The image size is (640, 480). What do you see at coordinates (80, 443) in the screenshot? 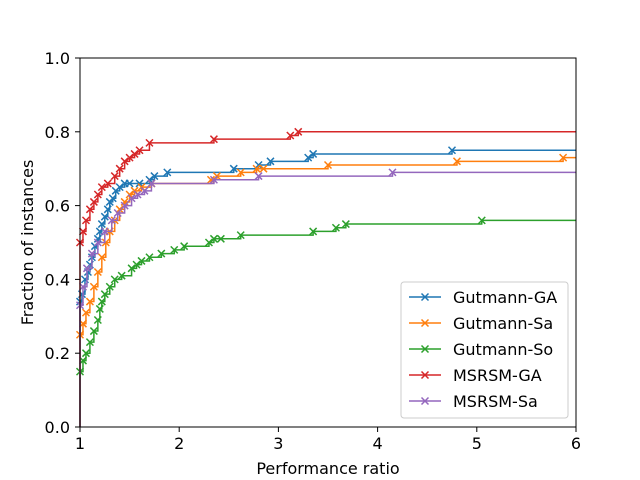
I see `x-tick-label: 1` at bounding box center [80, 443].